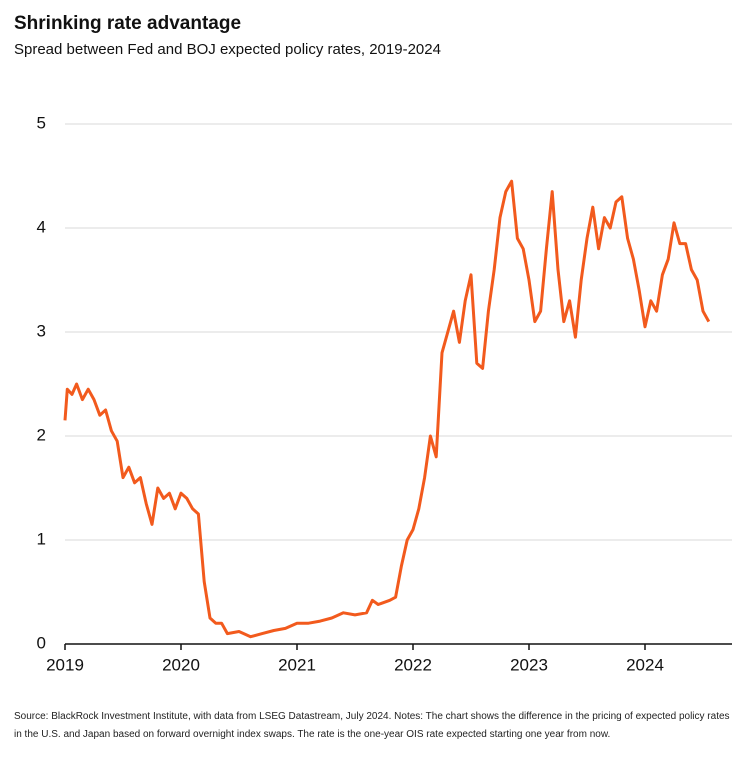  I want to click on x-tick-label: 2024, so click(645, 664).